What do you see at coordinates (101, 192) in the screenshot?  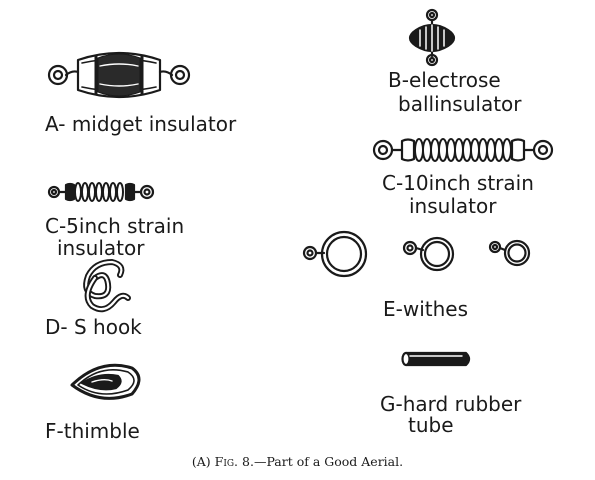 I see `five-inch-strain-insulator-drawing` at bounding box center [101, 192].